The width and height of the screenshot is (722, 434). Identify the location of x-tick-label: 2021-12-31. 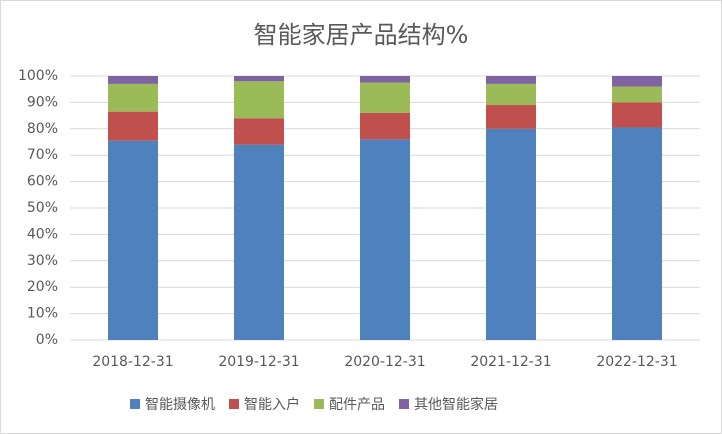
(510, 362).